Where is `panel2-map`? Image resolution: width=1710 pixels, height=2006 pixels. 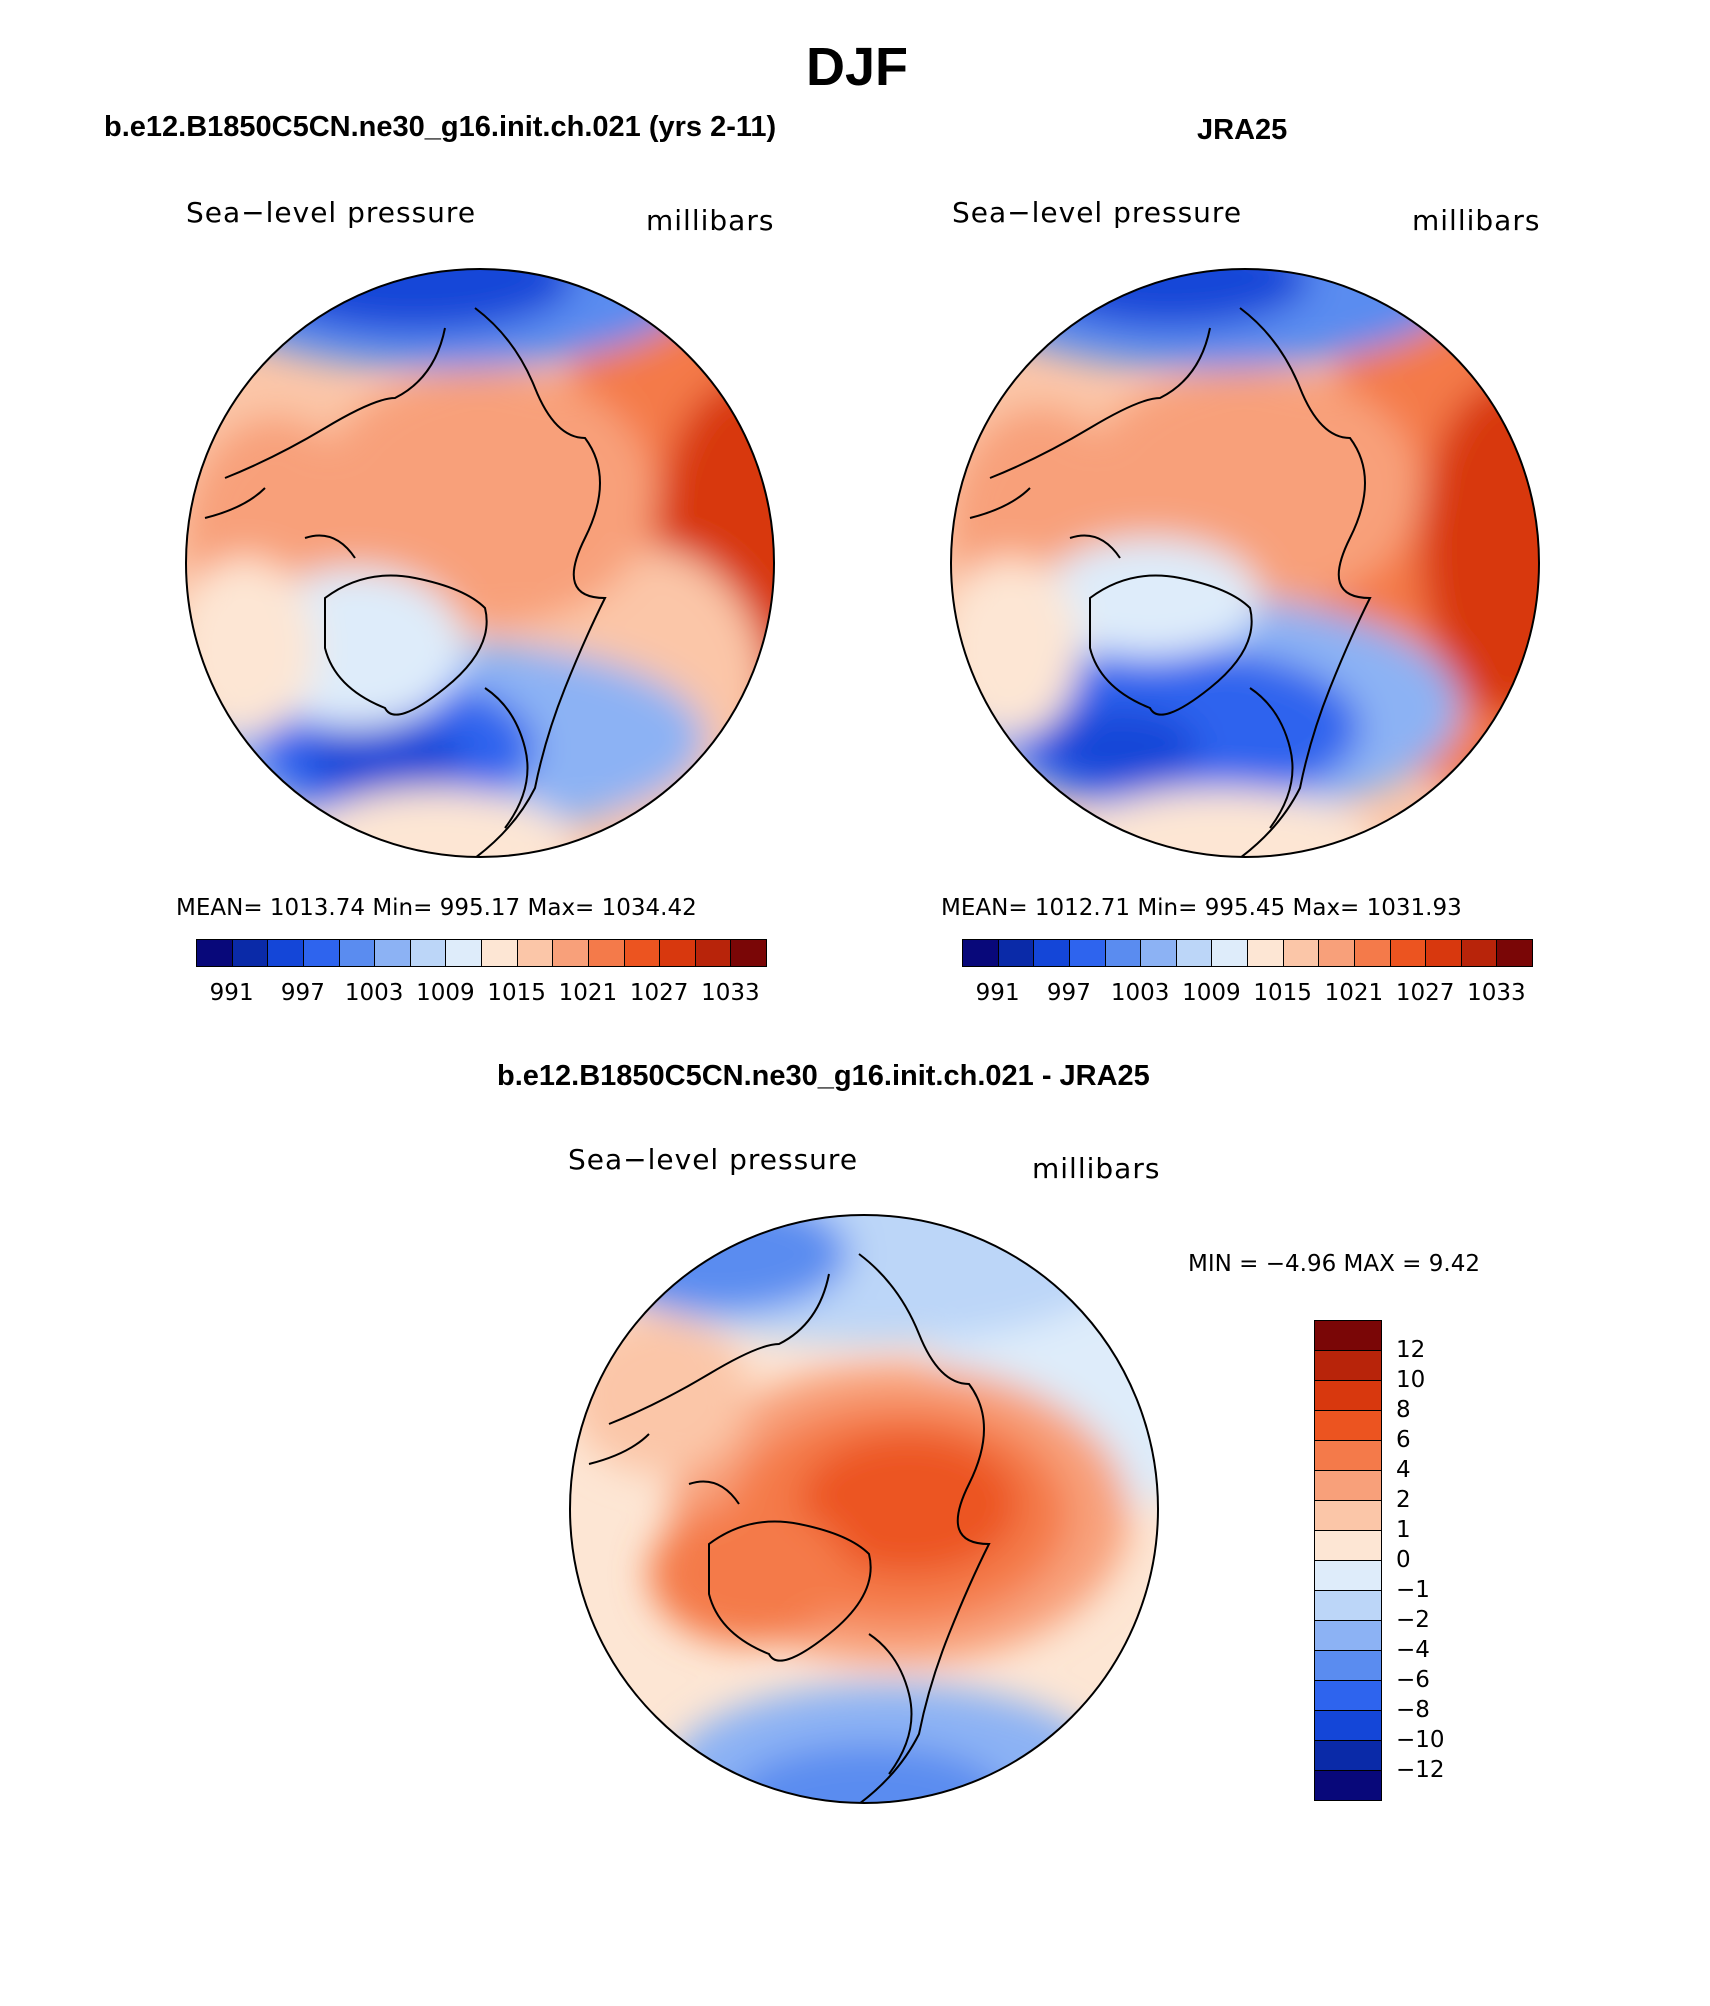
panel2-map is located at coordinates (1245, 563).